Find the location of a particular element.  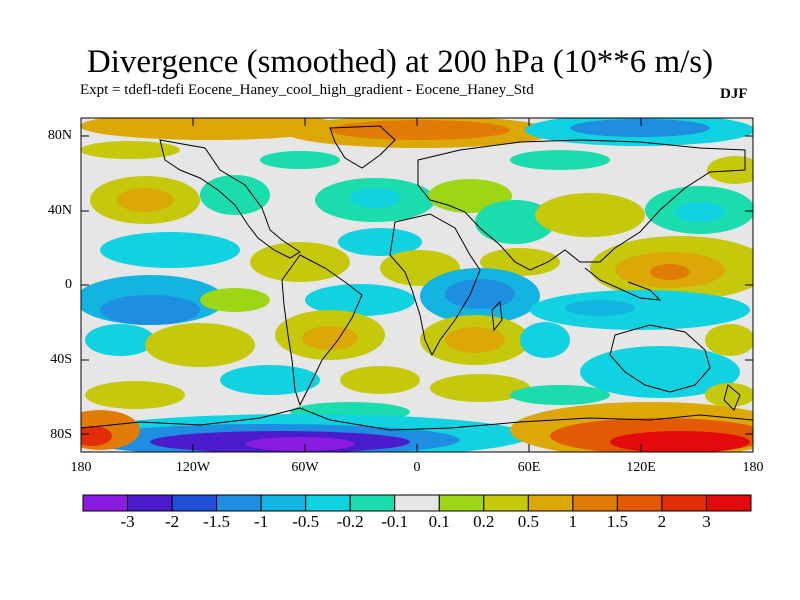

colorbar-label: 0.1 is located at coordinates (439, 521).